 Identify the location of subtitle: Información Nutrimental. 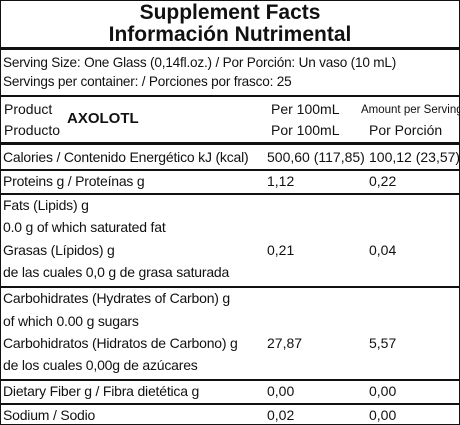
(230, 34).